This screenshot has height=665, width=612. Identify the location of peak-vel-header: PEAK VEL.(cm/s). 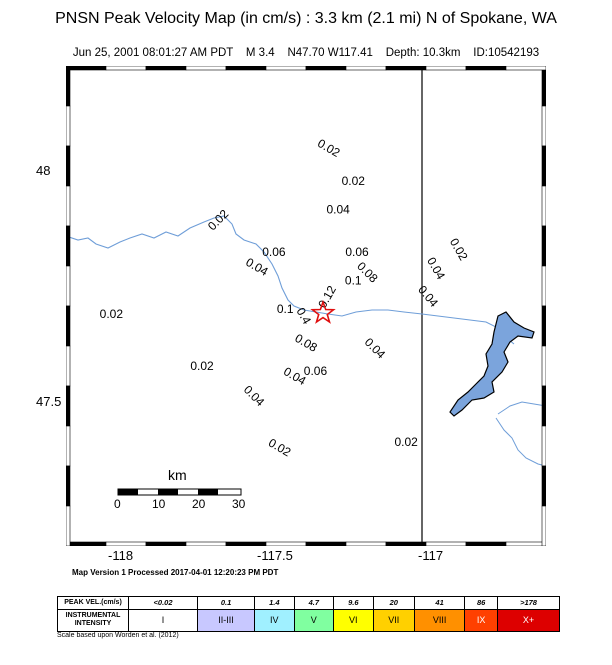
(93, 603).